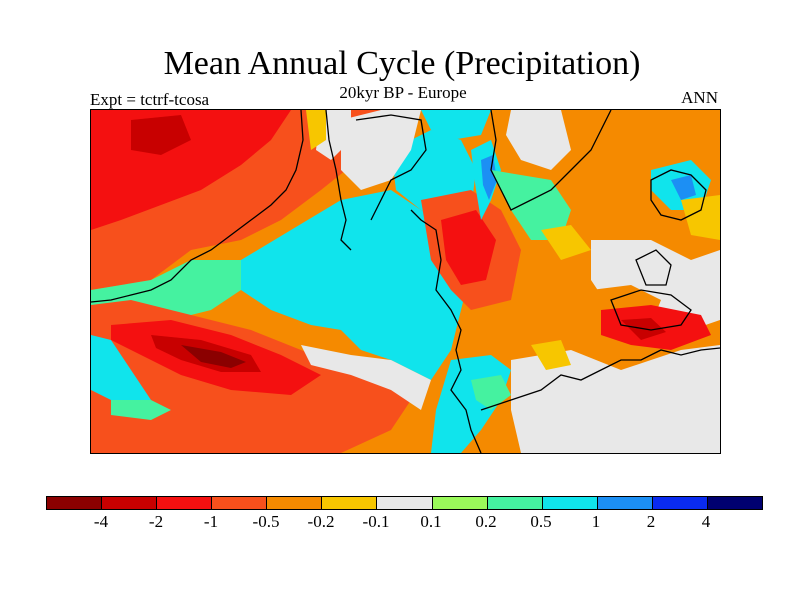  Describe the element at coordinates (141, 410) in the screenshot. I see `field-green-south-band` at that location.